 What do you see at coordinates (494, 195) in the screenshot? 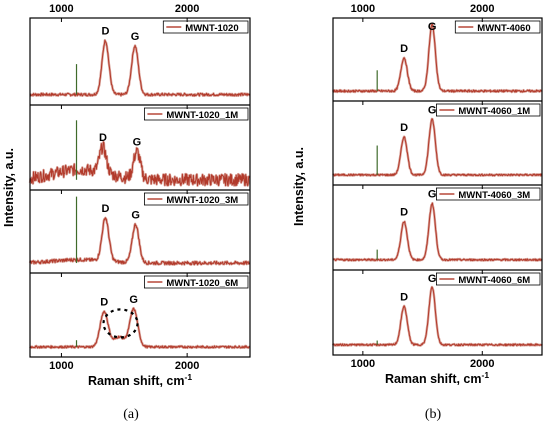
I see `legend-label: MWNT-4060_3M` at bounding box center [494, 195].